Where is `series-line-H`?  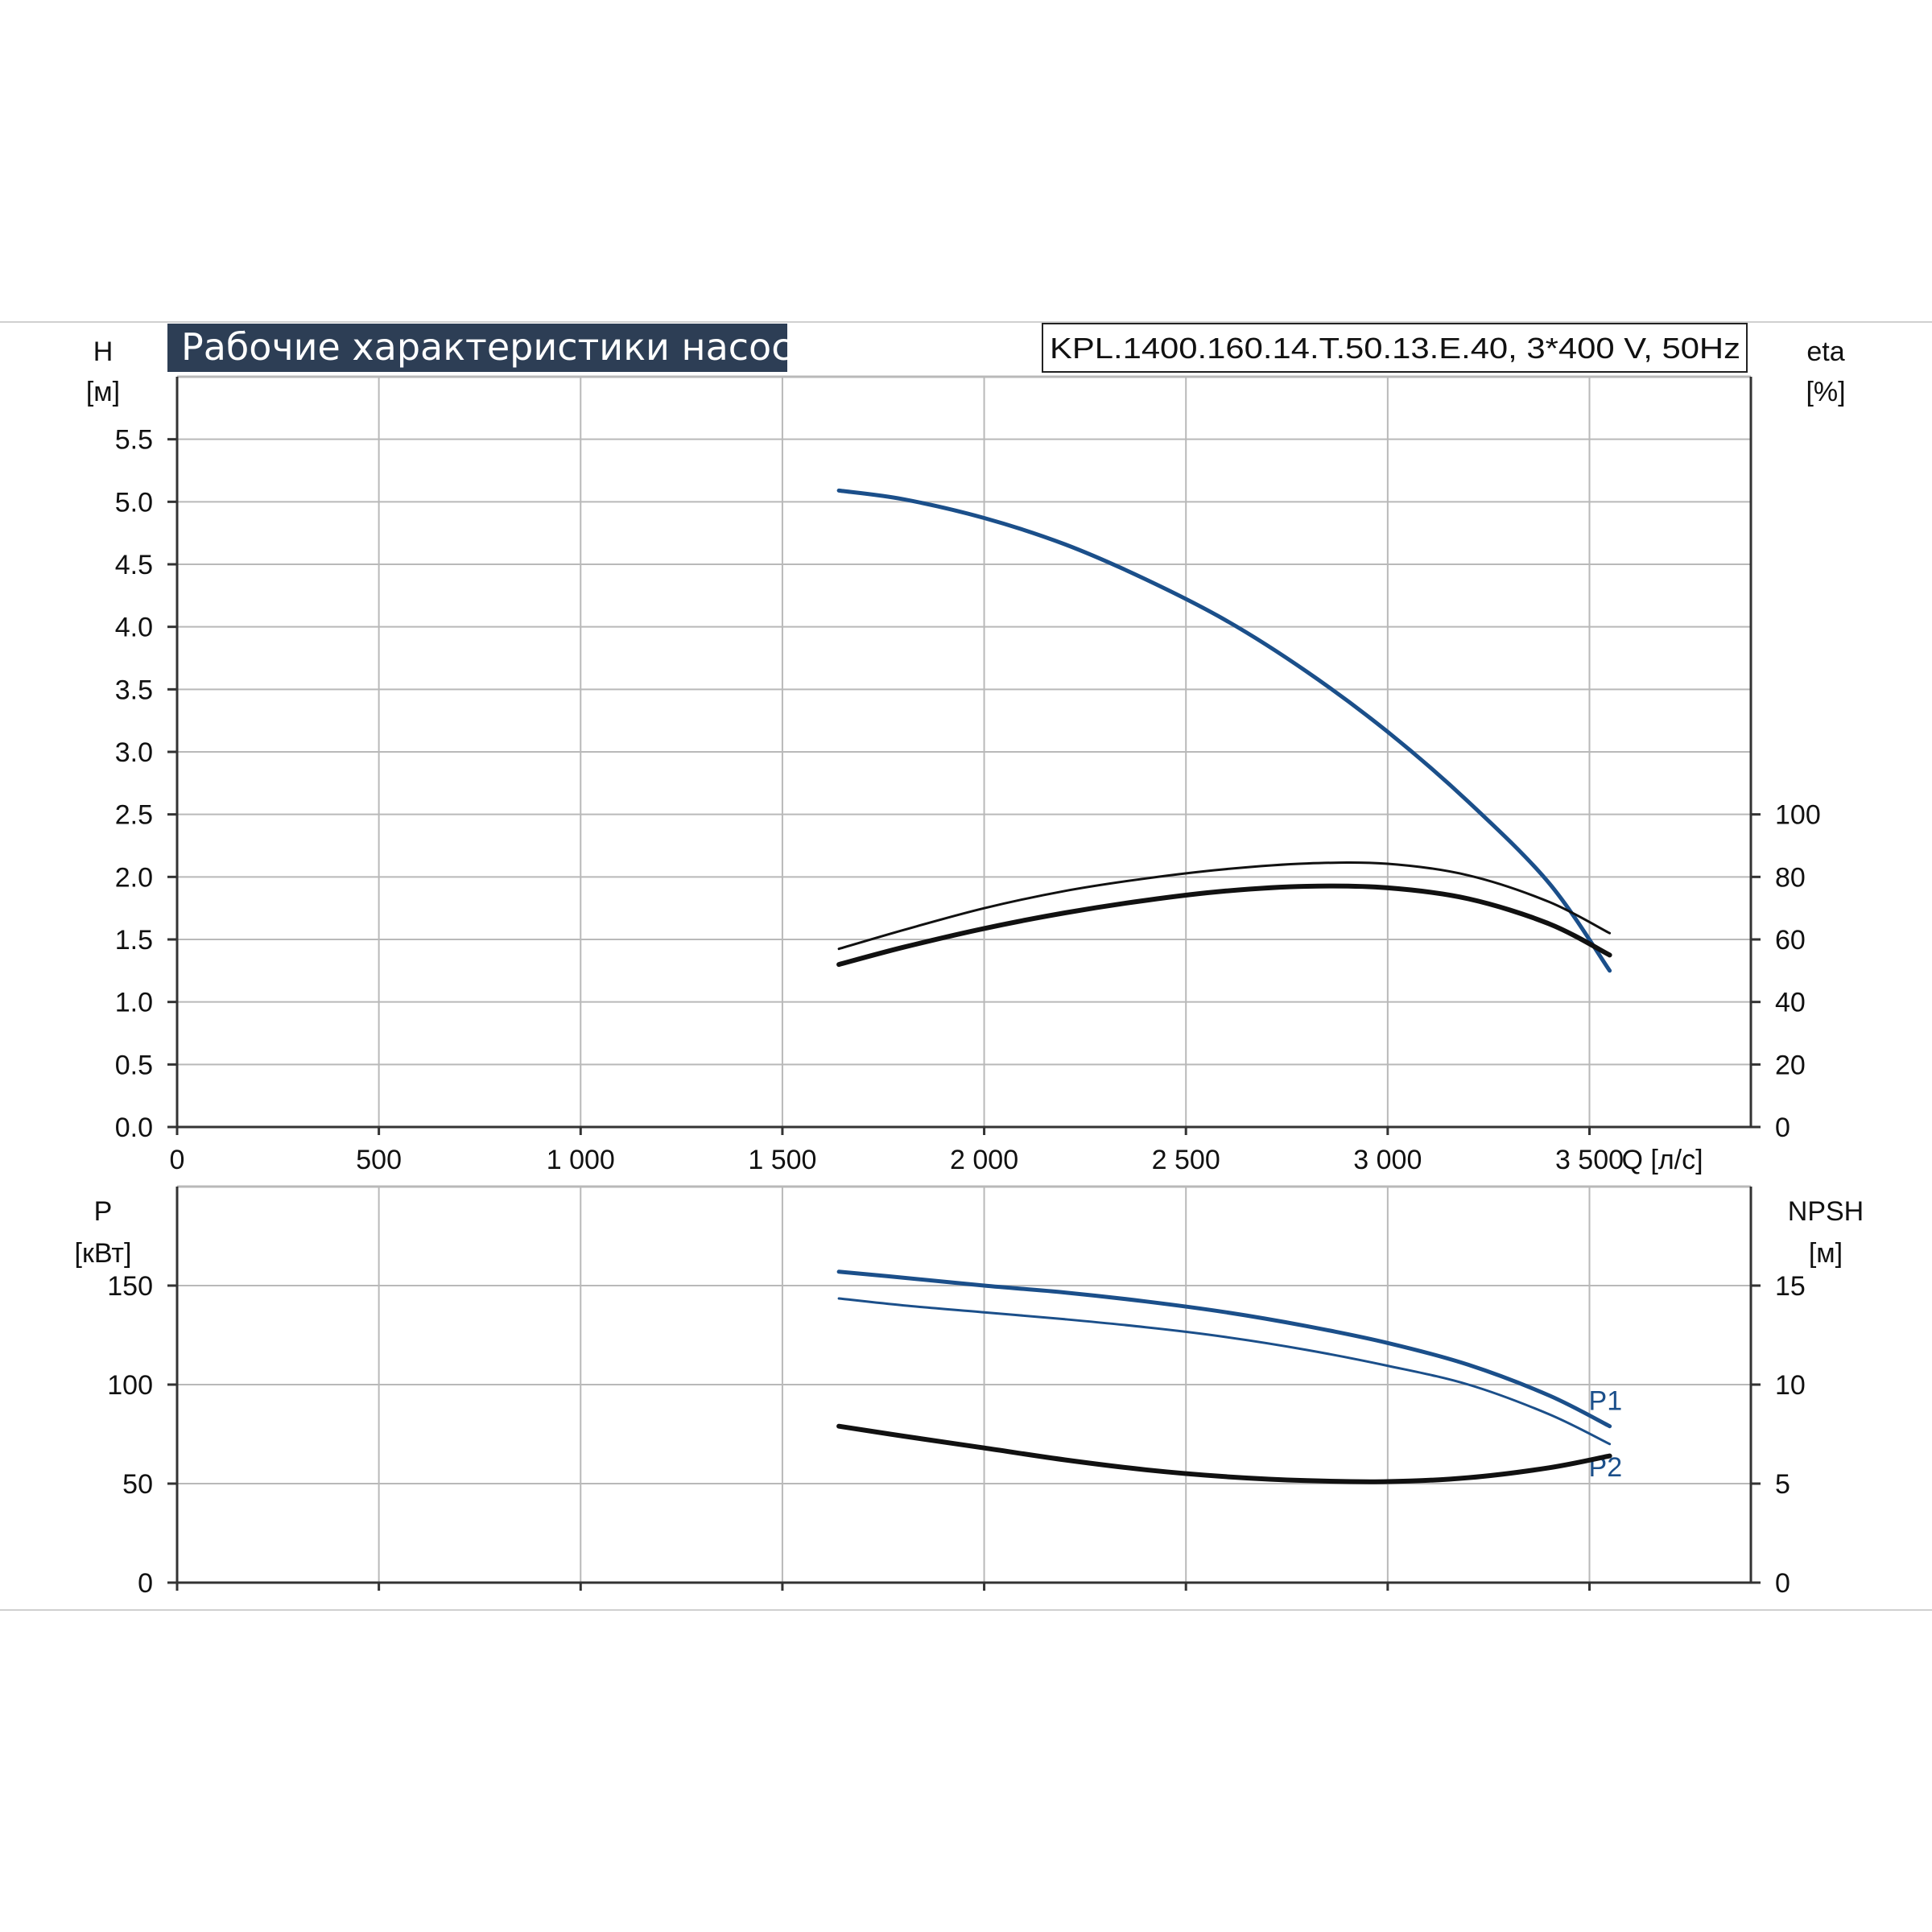 series-line-H is located at coordinates (1224, 730).